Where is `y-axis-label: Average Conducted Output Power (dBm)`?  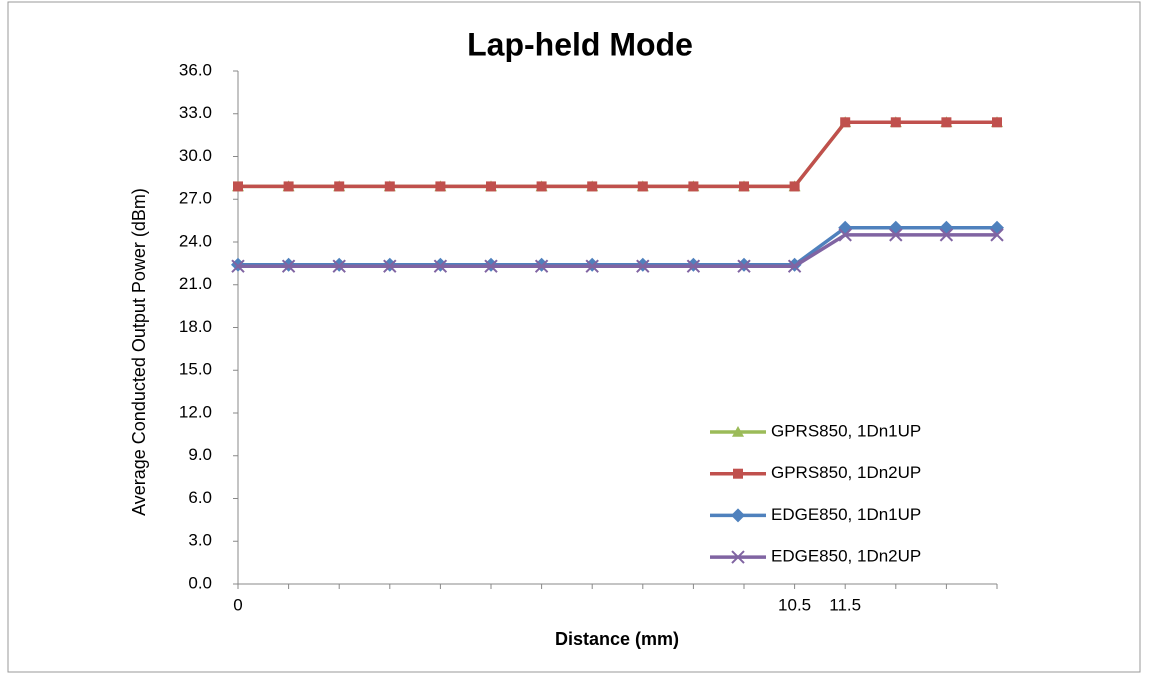 y-axis-label: Average Conducted Output Power (dBm) is located at coordinates (139, 352).